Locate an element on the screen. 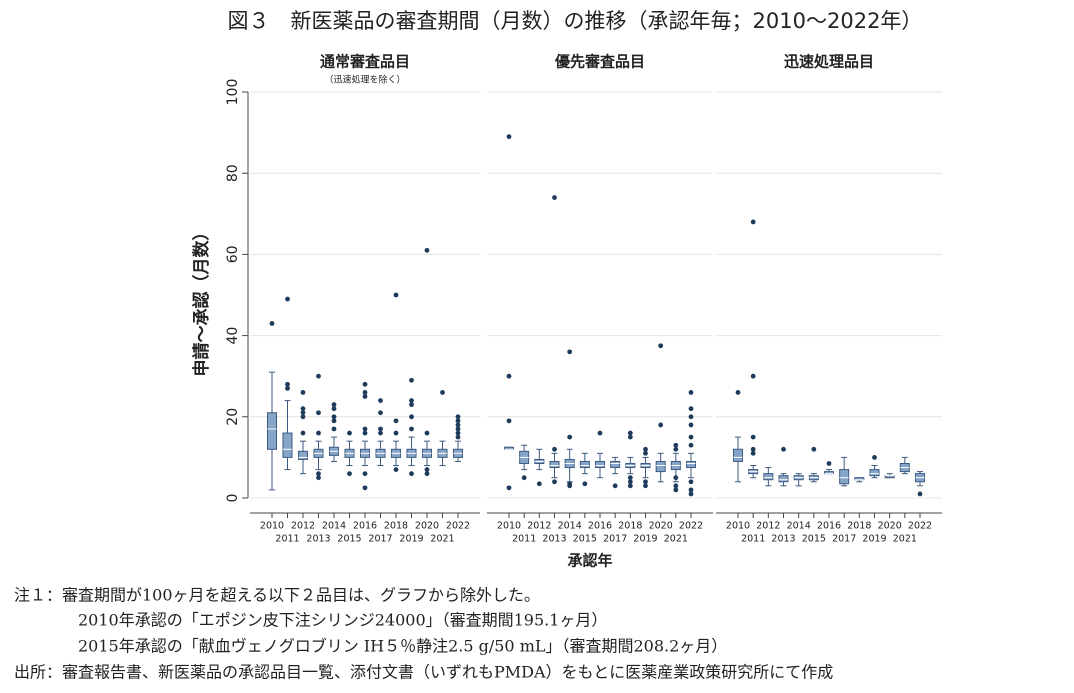  panel-title: 優先審査品目 is located at coordinates (599, 62).